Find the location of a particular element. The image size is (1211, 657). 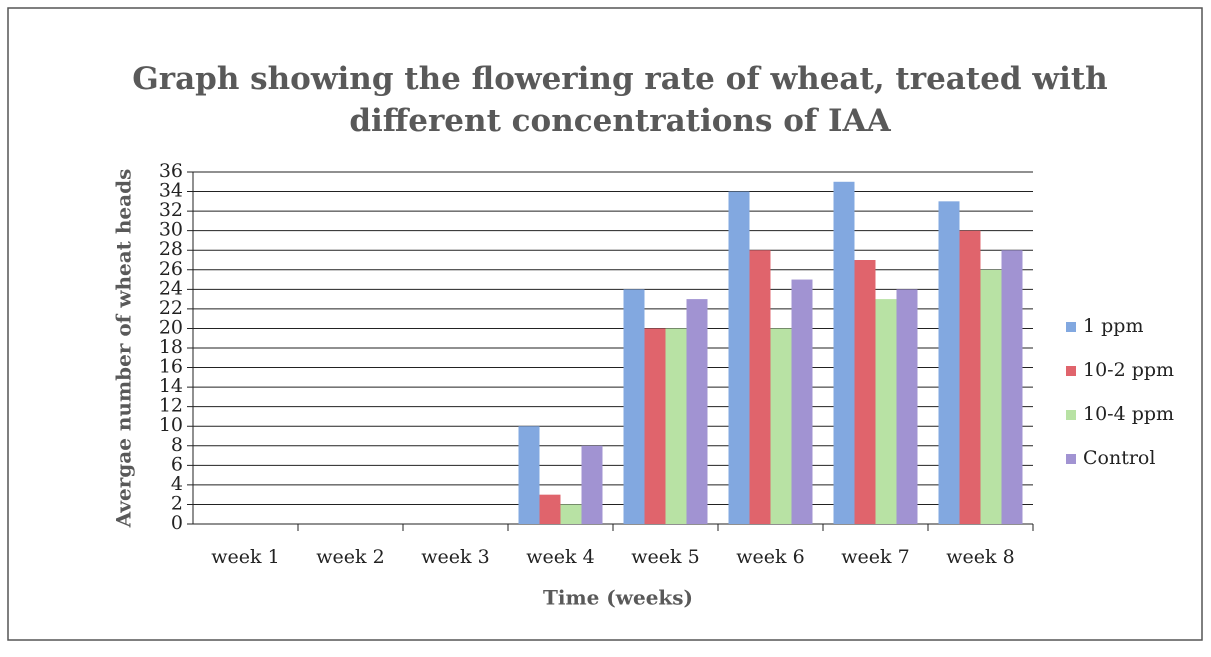

y-tick-label: 8 is located at coordinates (177, 445).